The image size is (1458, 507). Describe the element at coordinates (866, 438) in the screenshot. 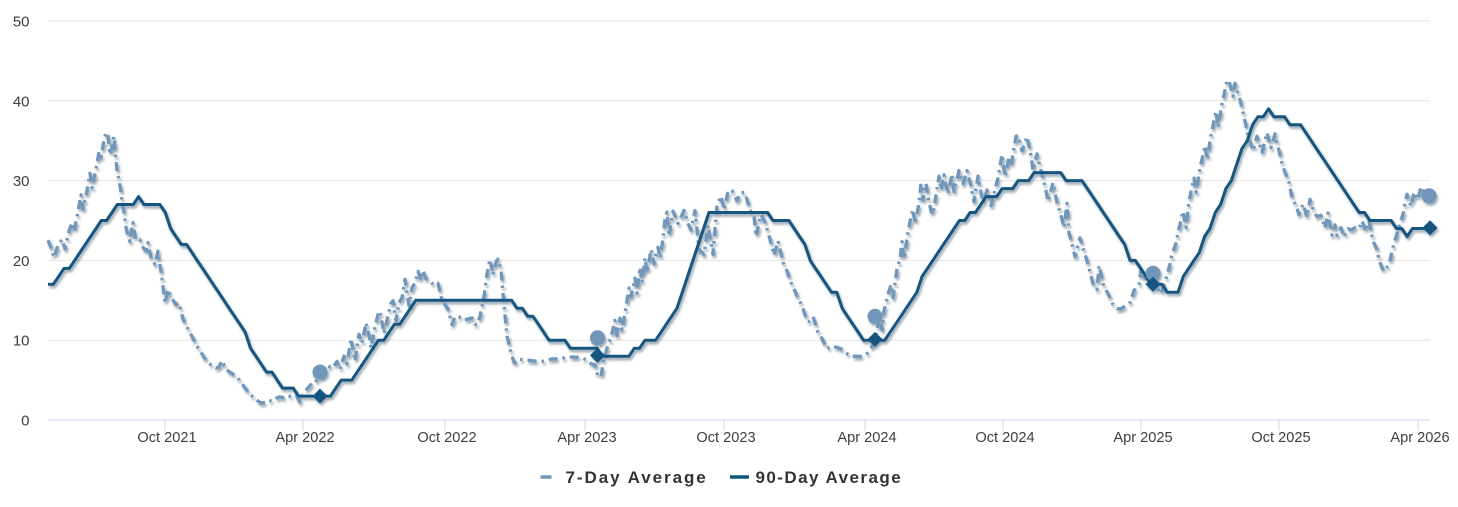

I see `svg-text: Apr 2024` at that location.